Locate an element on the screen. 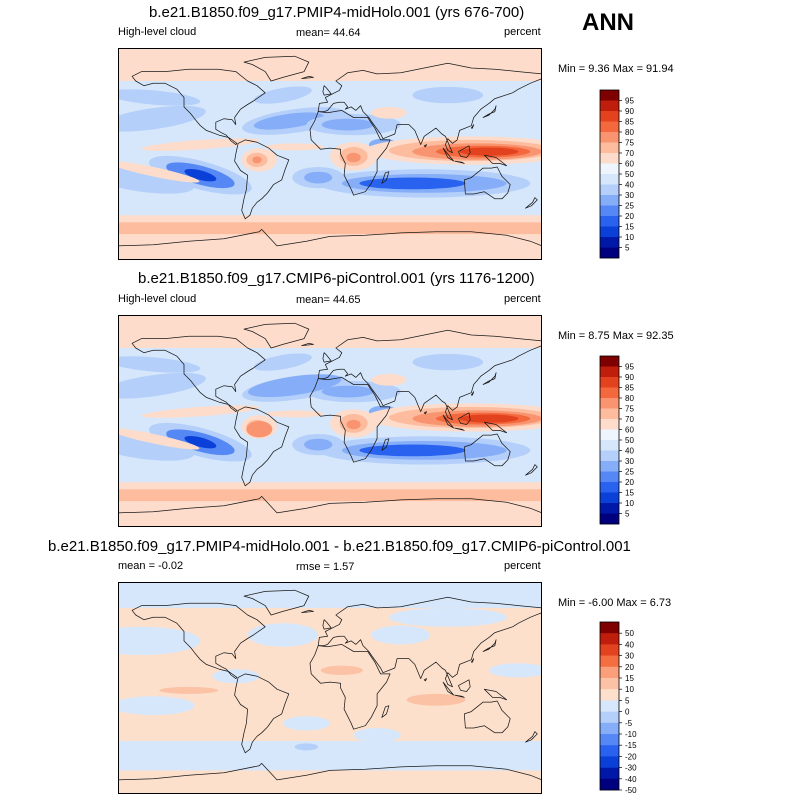 This screenshot has height=800, width=800. cbar1-label: 5 is located at coordinates (627, 248).